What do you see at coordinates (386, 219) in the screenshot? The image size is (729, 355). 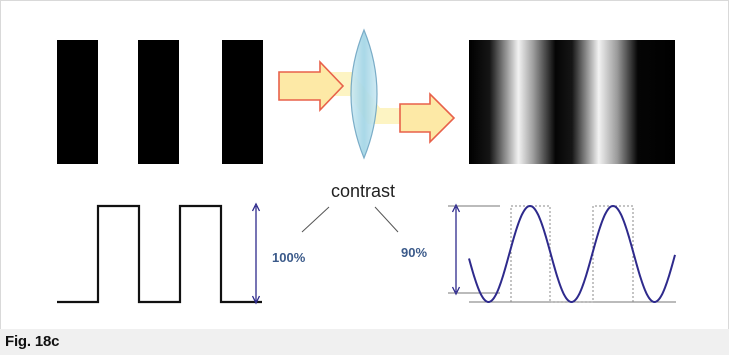 I see `pointer-right` at bounding box center [386, 219].